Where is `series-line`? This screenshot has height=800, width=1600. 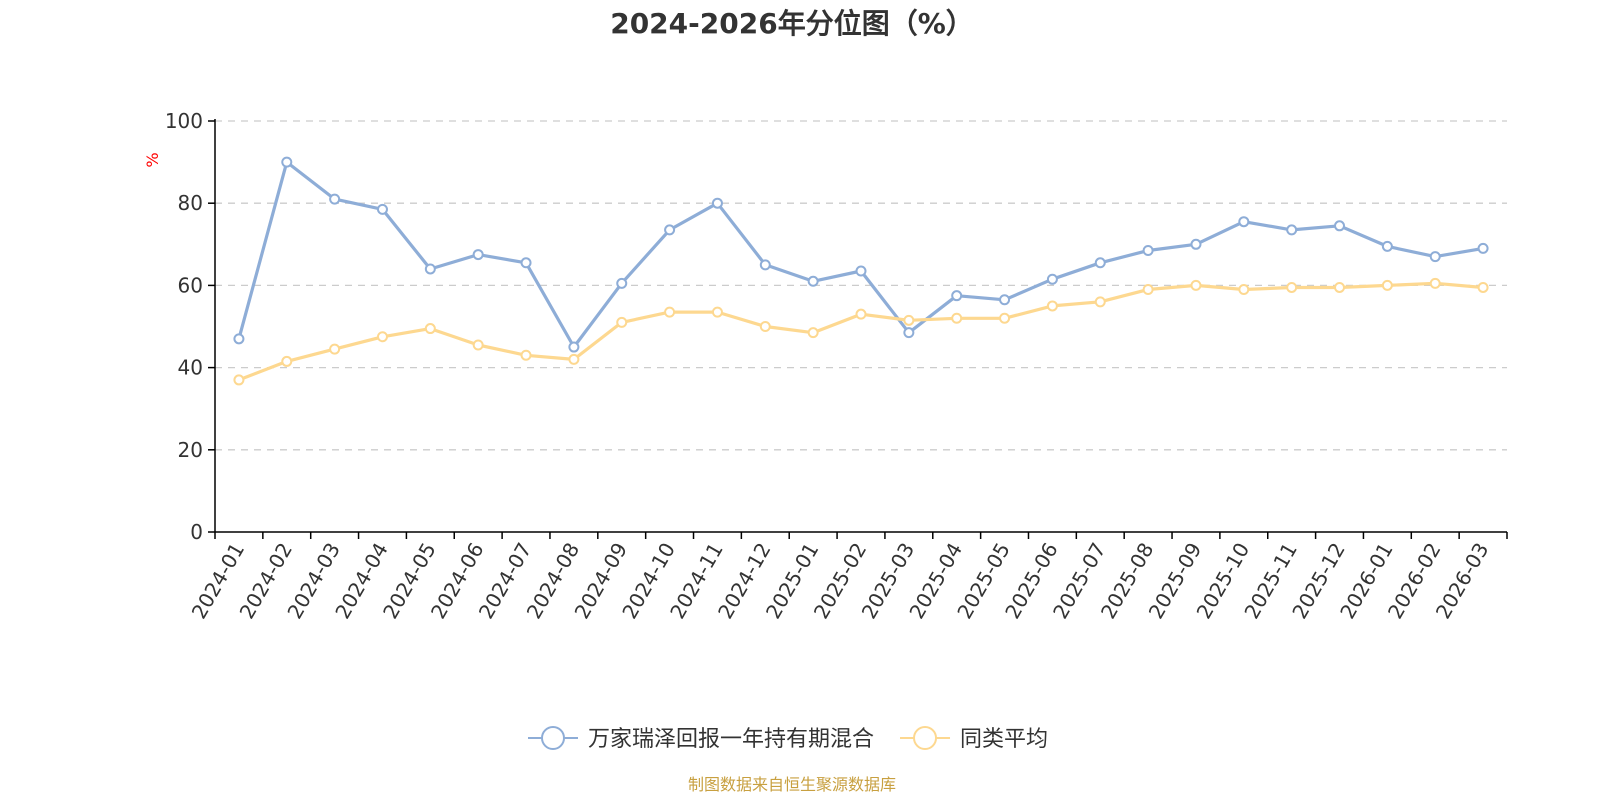
series-line is located at coordinates (861, 331).